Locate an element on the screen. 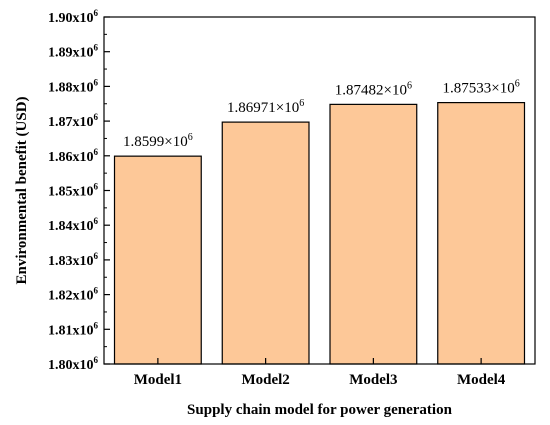 This screenshot has width=550, height=425. y-tick-label: 1.90x10⁶ is located at coordinates (73, 17).